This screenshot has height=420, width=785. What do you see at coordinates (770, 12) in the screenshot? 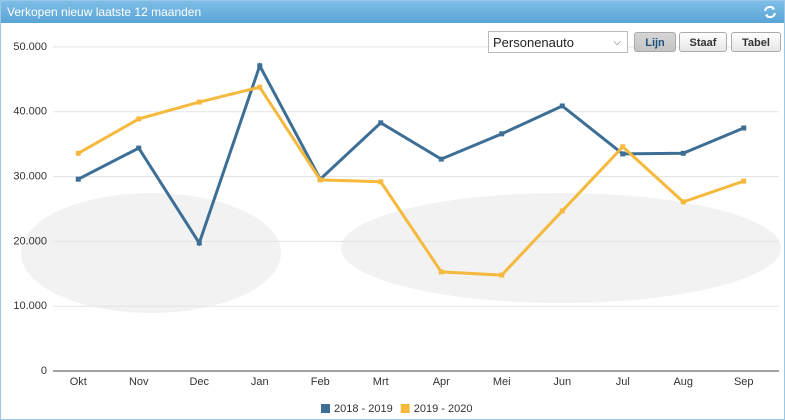
I see `refresh-icon` at bounding box center [770, 12].